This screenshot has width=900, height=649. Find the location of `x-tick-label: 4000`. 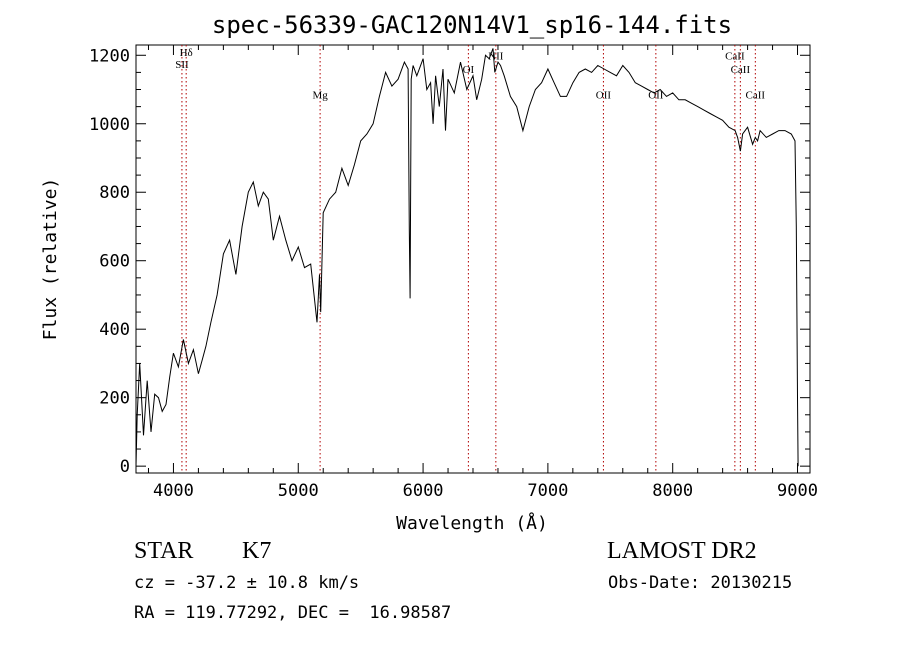

x-tick-label: 4000 is located at coordinates (173, 491).